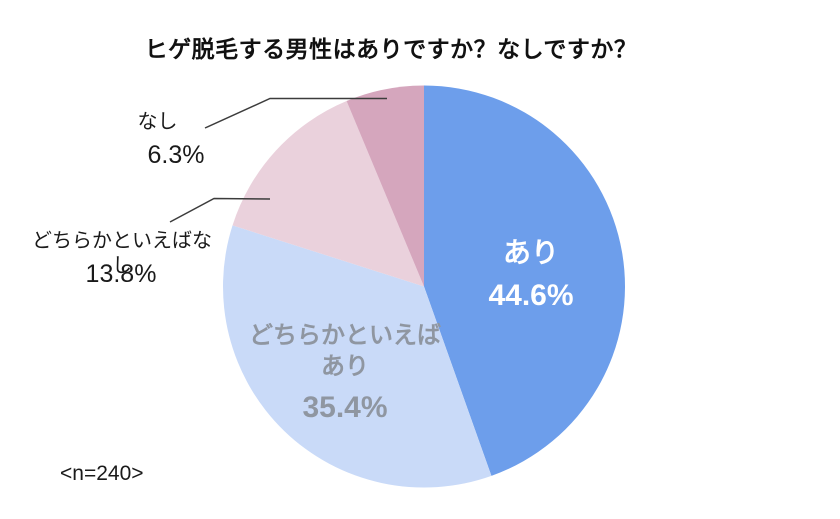 This screenshot has width=840, height=519. What do you see at coordinates (345, 408) in the screenshot?
I see `slice-pct-dochiraka-ari: 35.4%` at bounding box center [345, 408].